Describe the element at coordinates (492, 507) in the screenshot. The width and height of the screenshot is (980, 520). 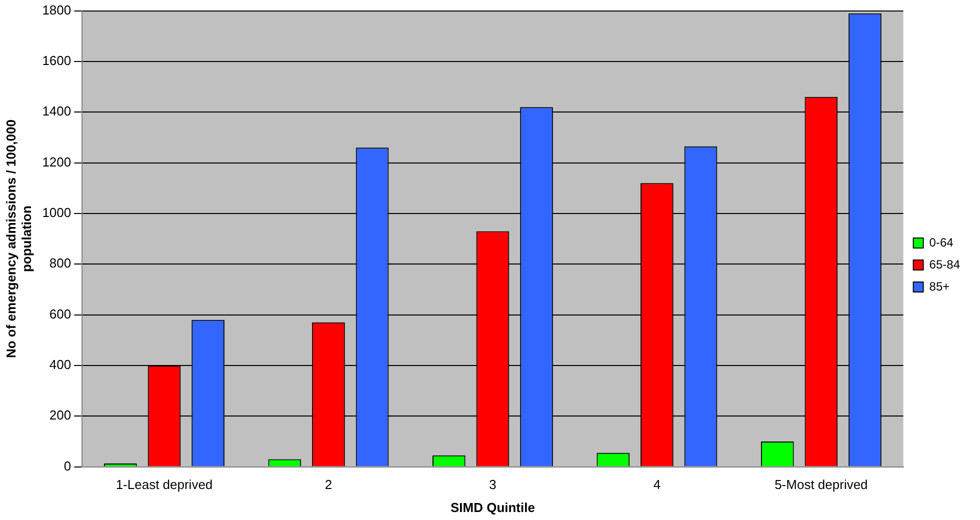
I see `x-axis-title: SIMD Quintile` at that location.